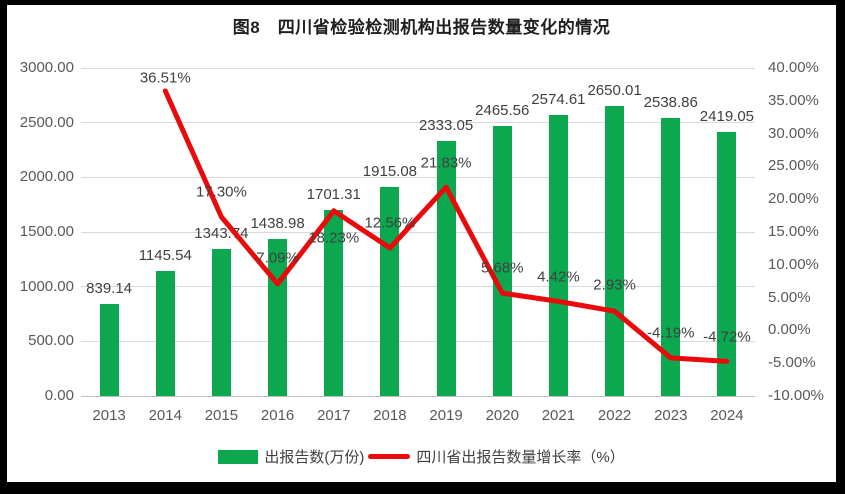 Image resolution: width=845 pixels, height=494 pixels. What do you see at coordinates (109, 350) in the screenshot?
I see `bar-2013` at bounding box center [109, 350].